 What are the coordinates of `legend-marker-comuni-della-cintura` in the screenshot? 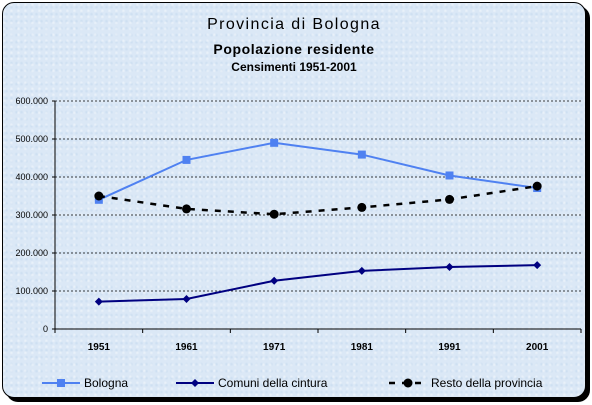 It's located at (195, 383).